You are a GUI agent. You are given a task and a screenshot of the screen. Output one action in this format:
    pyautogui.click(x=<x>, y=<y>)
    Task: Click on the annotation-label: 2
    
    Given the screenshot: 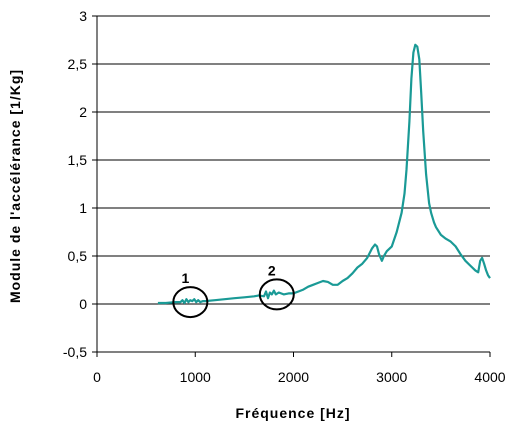 What is the action you would take?
    pyautogui.click(x=272, y=270)
    